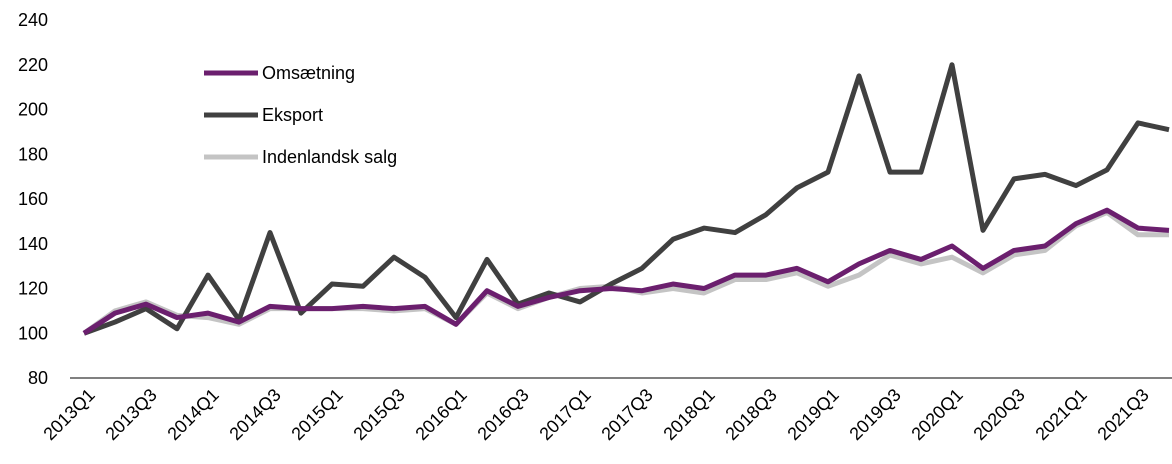 This screenshot has height=464, width=1172. I want to click on x-tick-label: 2017Q1, so click(564, 414).